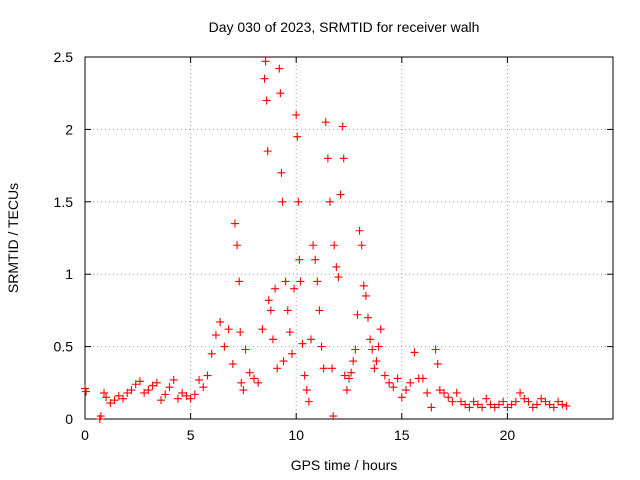 The width and height of the screenshot is (640, 480). I want to click on y-tick-label: 1.5, so click(64, 202).